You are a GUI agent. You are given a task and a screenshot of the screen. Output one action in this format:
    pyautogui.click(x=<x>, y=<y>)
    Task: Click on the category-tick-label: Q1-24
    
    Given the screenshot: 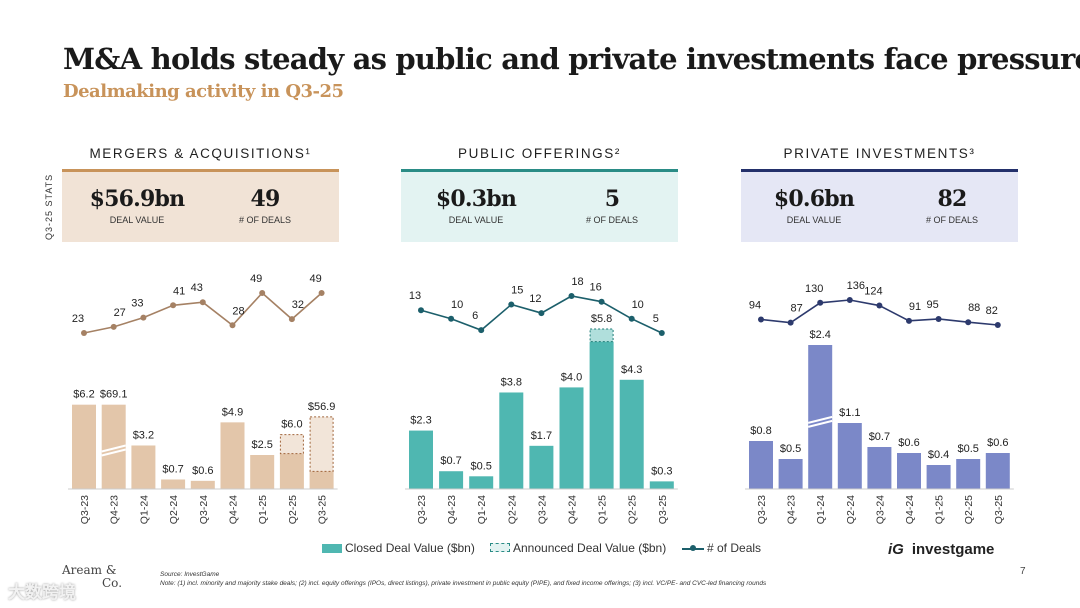 What is the action you would take?
    pyautogui.click(x=144, y=509)
    